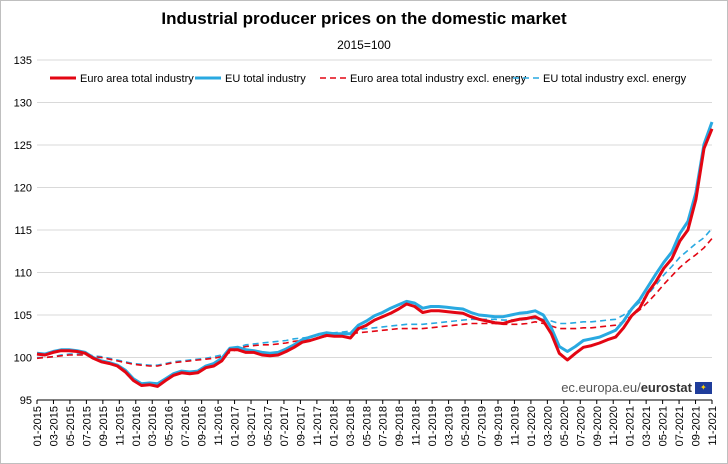  What do you see at coordinates (219, 426) in the screenshot?
I see `x-tick-label: 11-2016` at bounding box center [219, 426].